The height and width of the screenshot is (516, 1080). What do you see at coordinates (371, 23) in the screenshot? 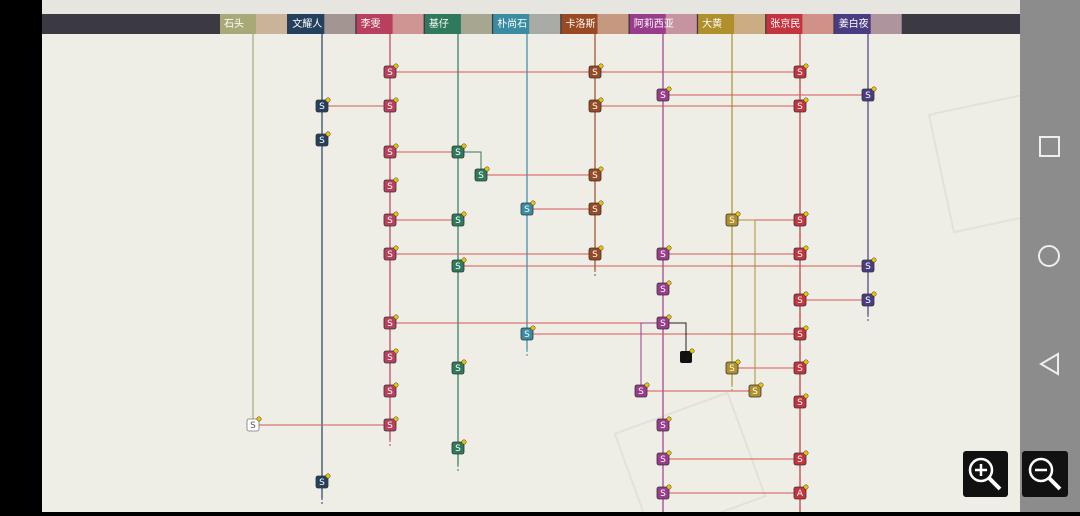
I see `character-name: 李雯` at bounding box center [371, 23].